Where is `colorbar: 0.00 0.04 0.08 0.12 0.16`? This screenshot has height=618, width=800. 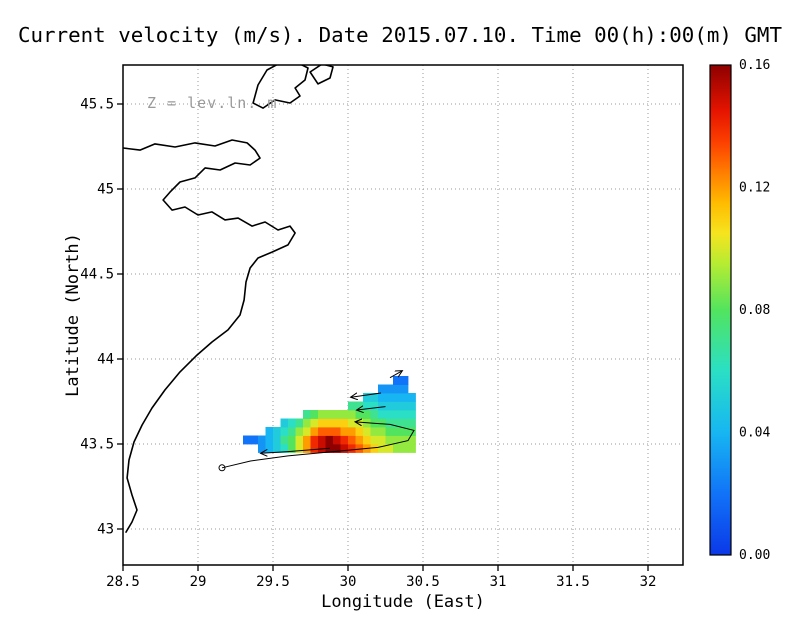
colorbar: 0.00 0.04 0.08 0.12 0.16 is located at coordinates (739, 310).